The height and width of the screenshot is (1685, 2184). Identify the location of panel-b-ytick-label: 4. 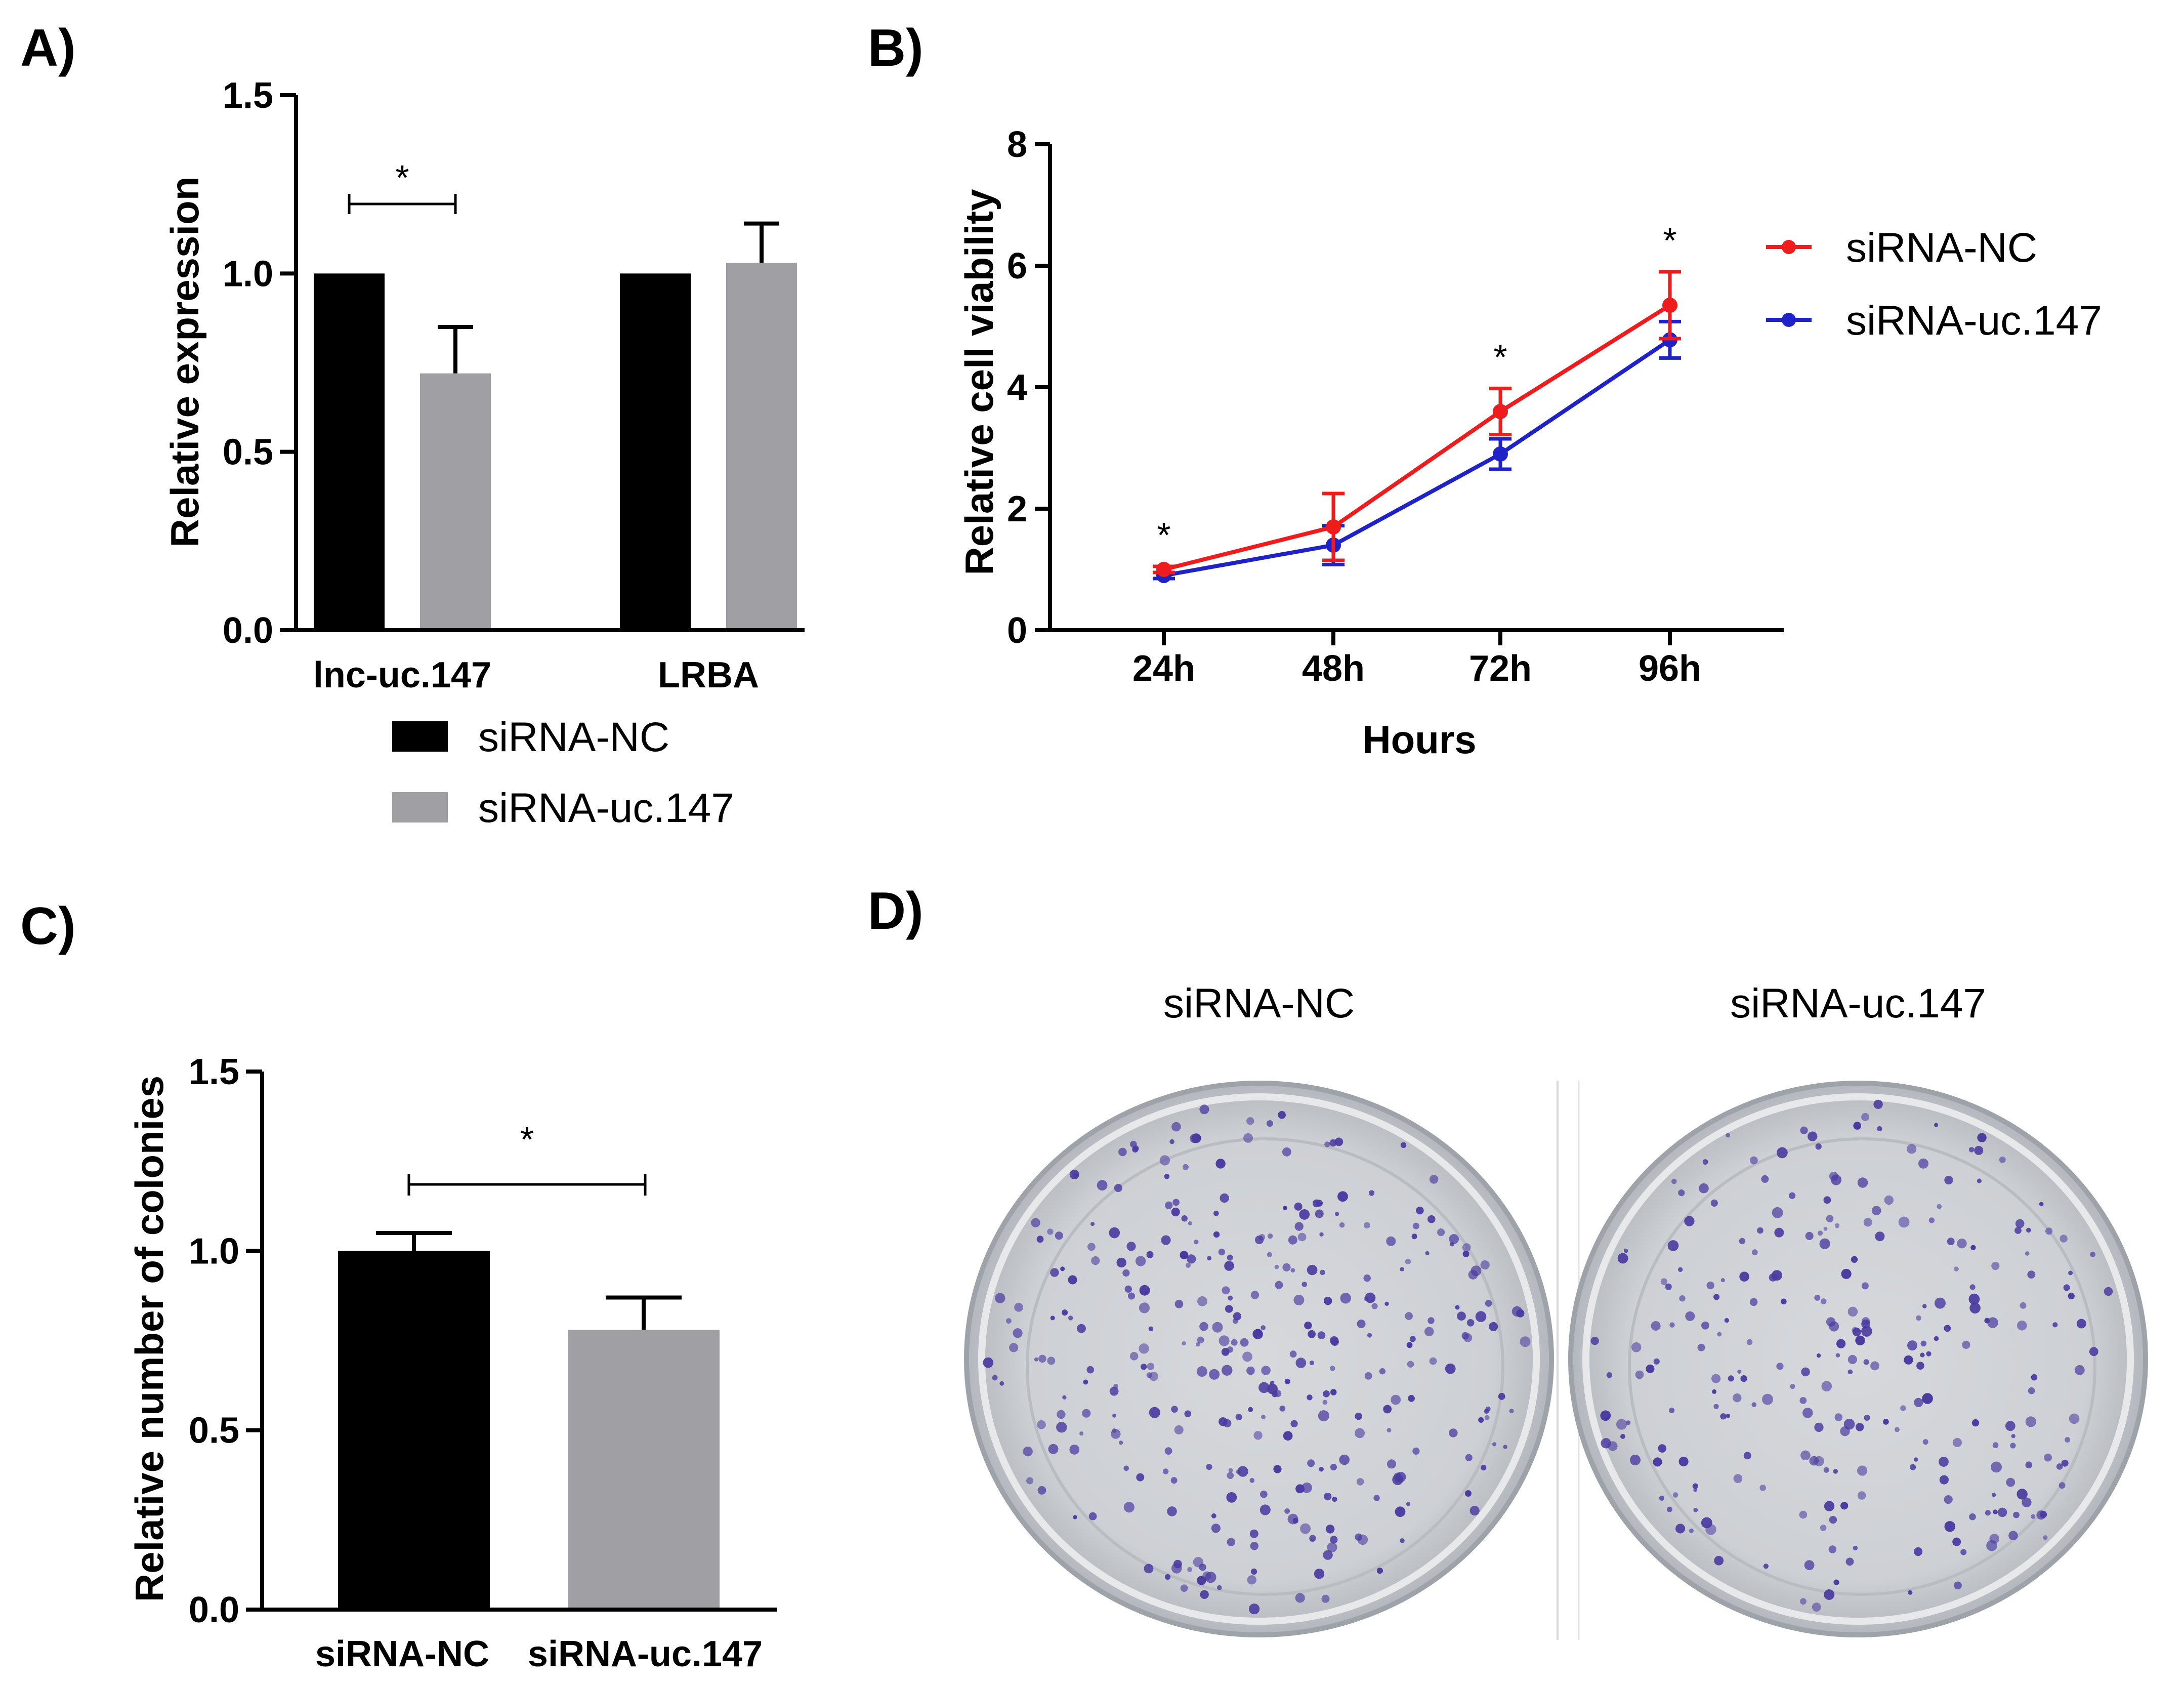
(1017, 387).